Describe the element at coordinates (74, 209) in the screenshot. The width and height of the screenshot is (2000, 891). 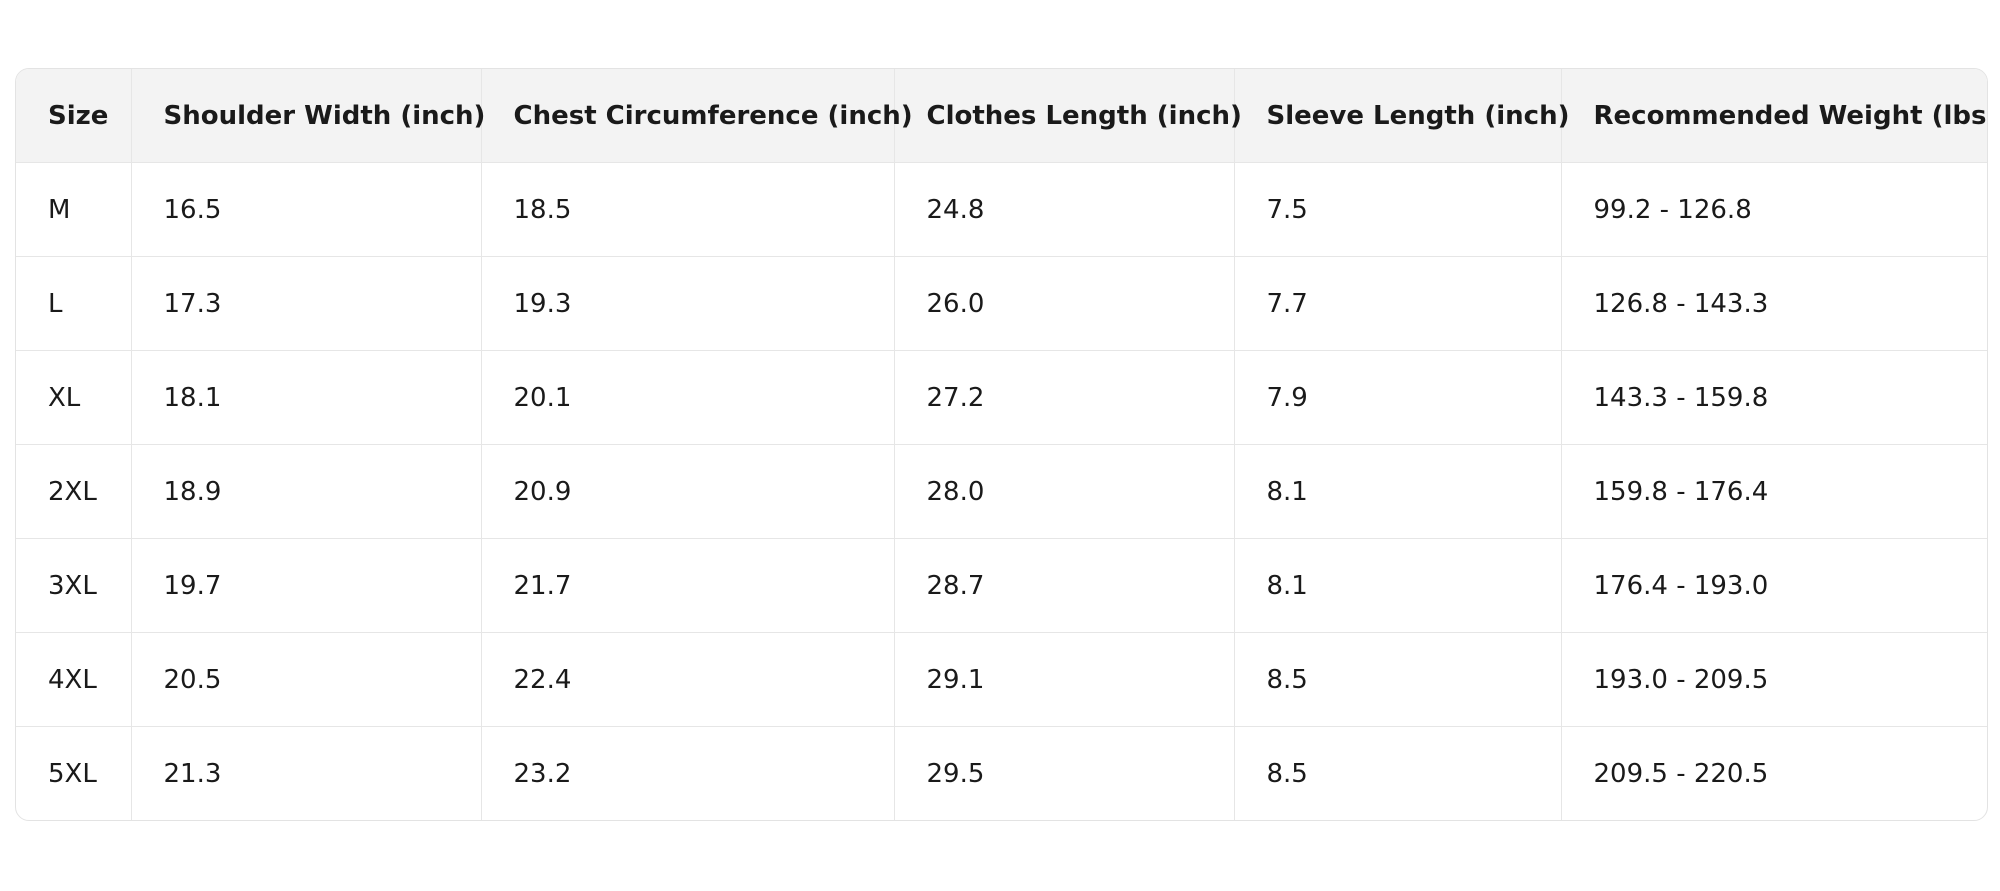
I see `table-cell: M` at that location.